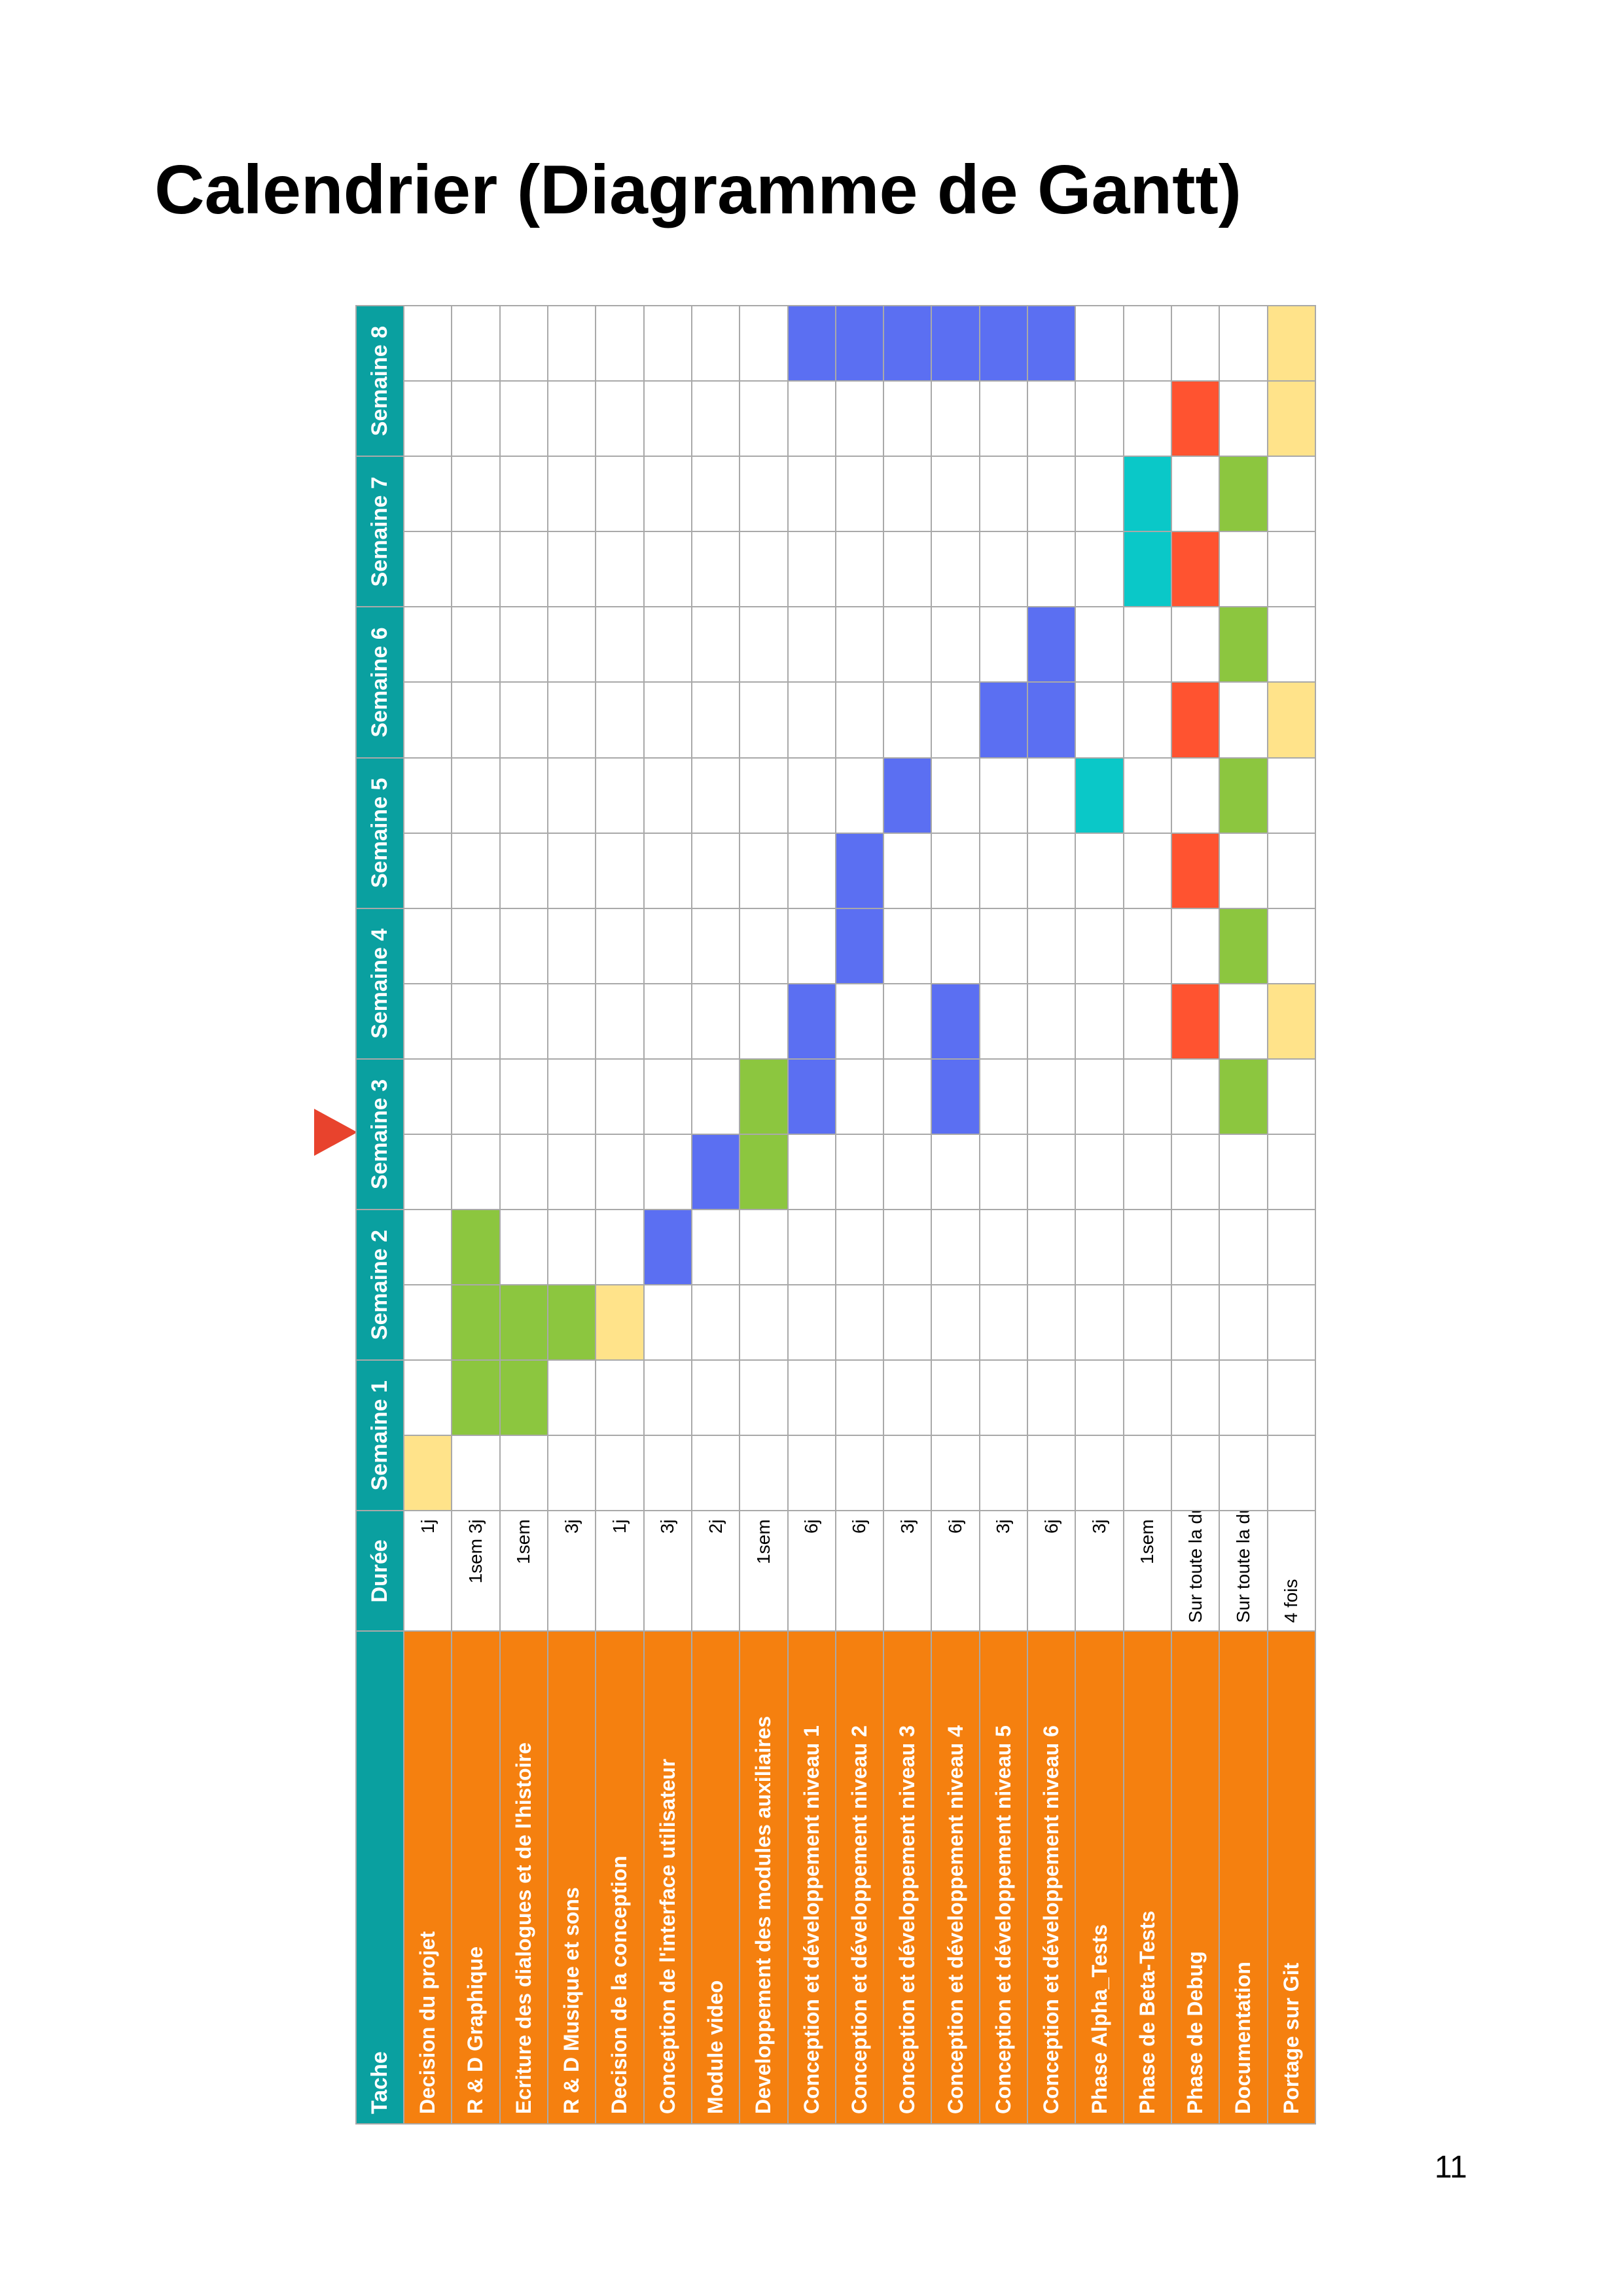 Image resolution: width=1623 pixels, height=2296 pixels. Describe the element at coordinates (1147, 1572) in the screenshot. I see `task-duration: 1sem` at that location.